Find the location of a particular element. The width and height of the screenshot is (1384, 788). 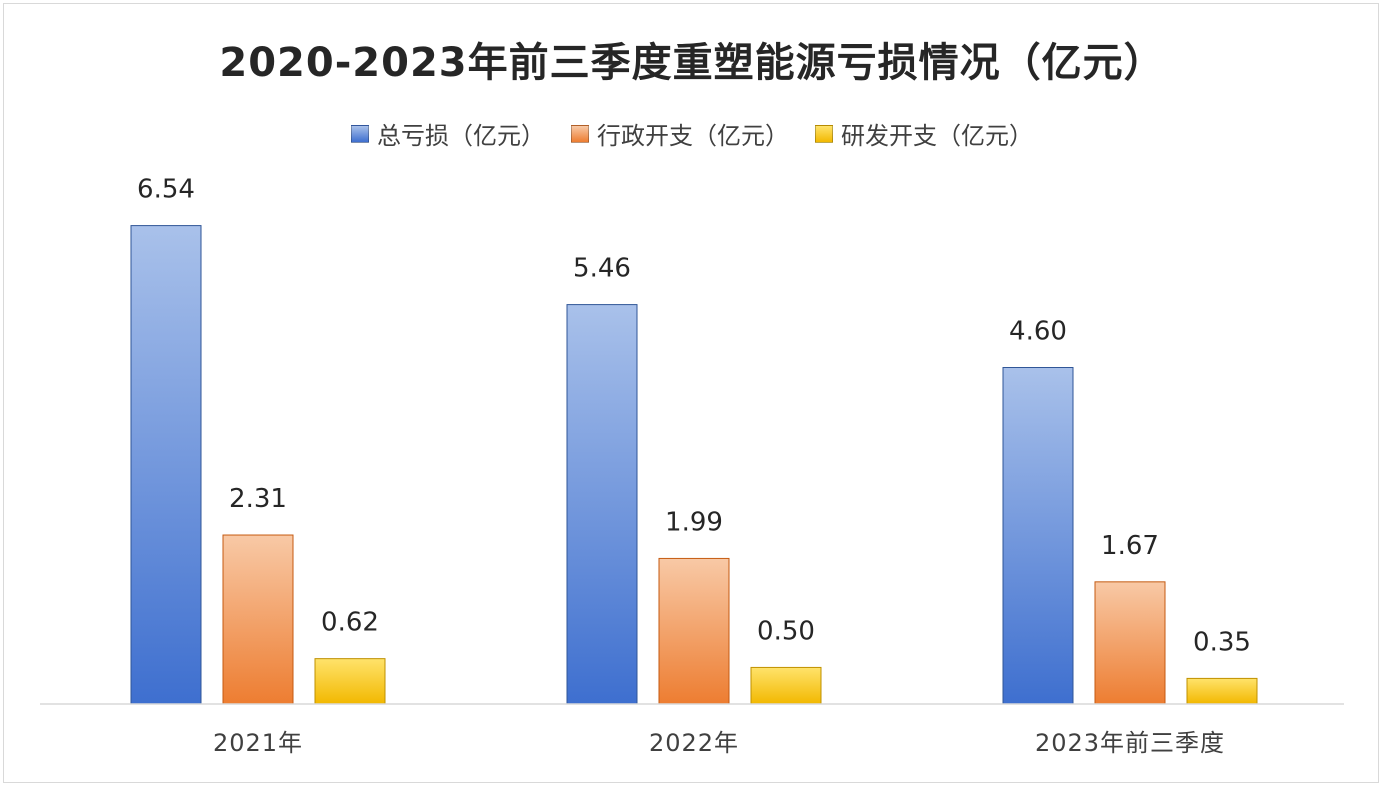

data-label-series1-cat0: 2.31 is located at coordinates (258, 499).